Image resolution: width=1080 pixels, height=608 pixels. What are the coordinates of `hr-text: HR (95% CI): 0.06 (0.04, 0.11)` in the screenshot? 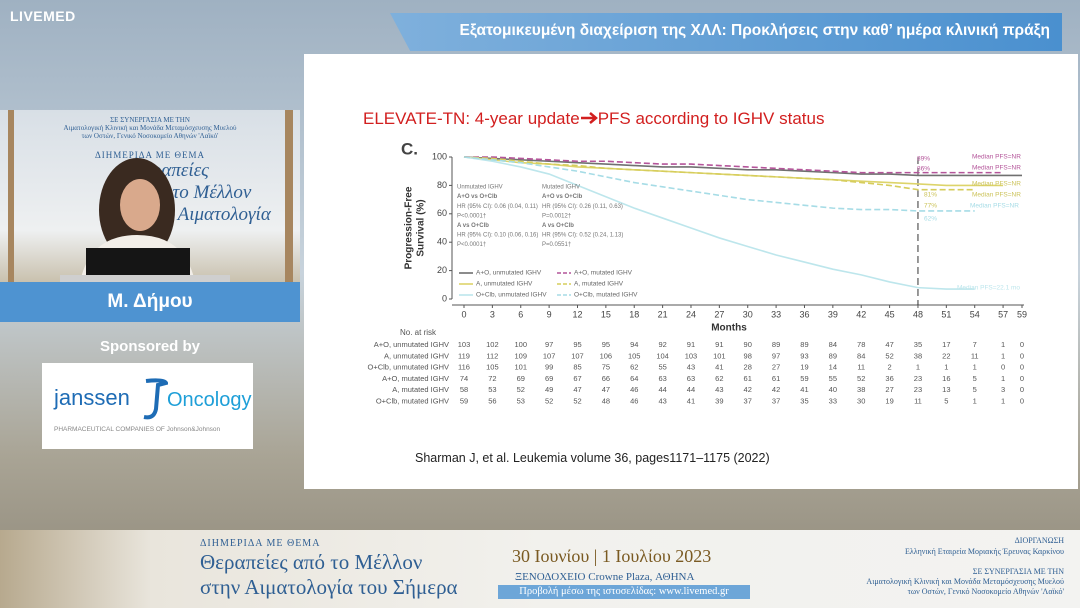 It's located at (497, 207).